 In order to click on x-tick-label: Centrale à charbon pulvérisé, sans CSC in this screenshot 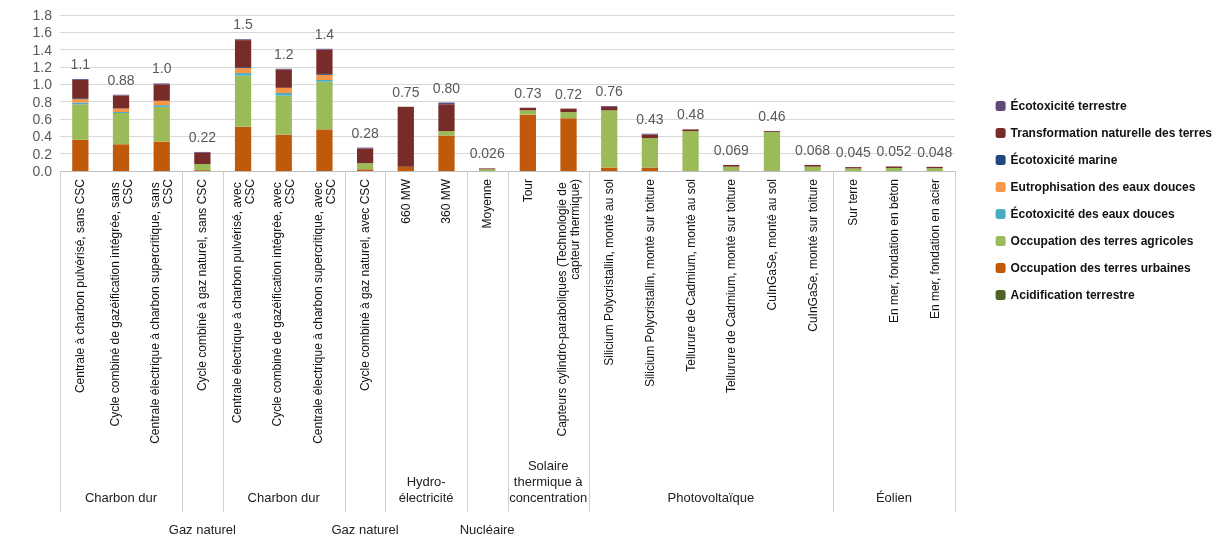, I will do `click(80, 286)`.